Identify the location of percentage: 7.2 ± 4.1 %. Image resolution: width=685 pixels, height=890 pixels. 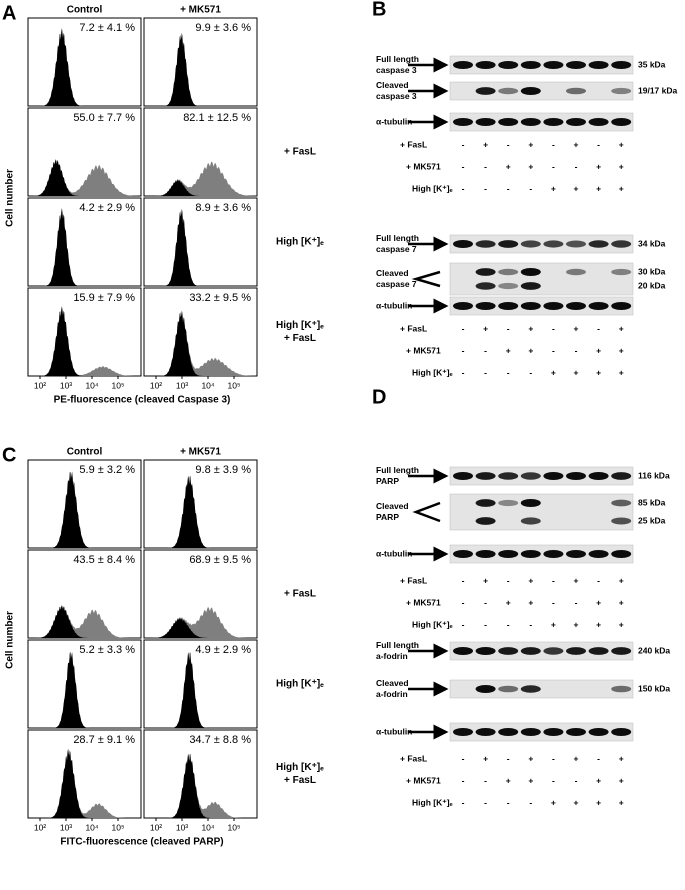
(107, 28).